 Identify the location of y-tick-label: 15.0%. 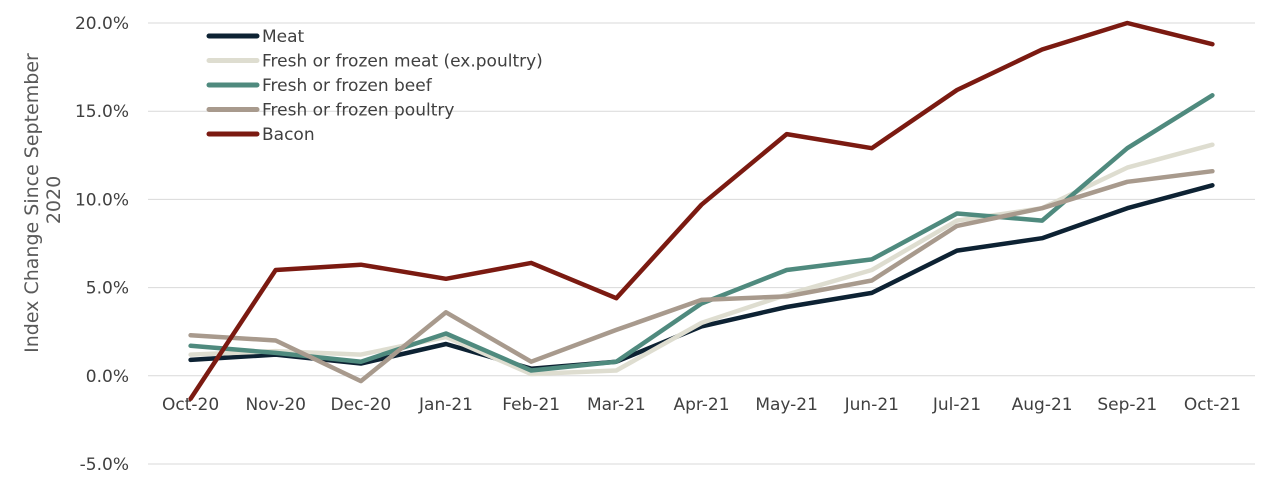
(102, 112).